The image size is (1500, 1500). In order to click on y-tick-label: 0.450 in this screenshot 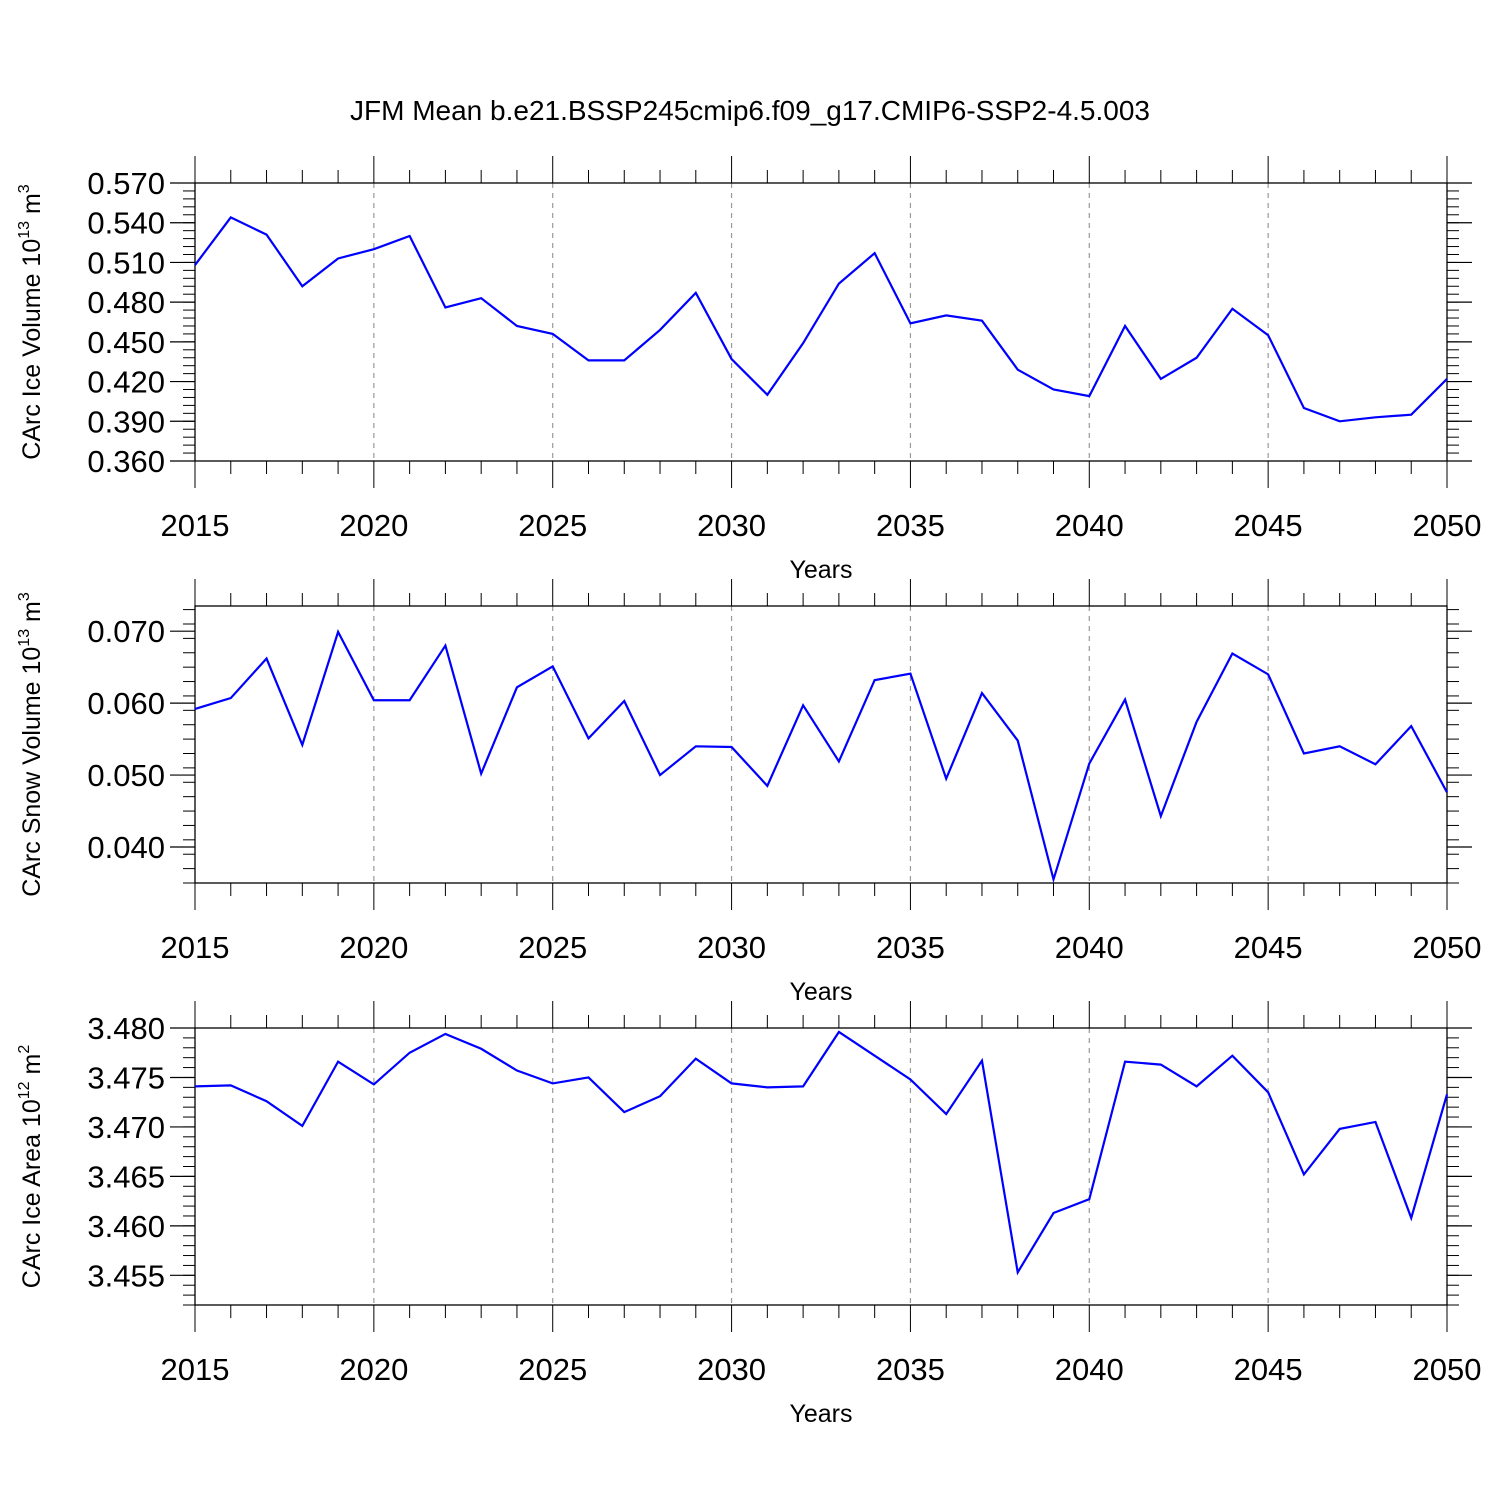, I will do `click(126, 342)`.